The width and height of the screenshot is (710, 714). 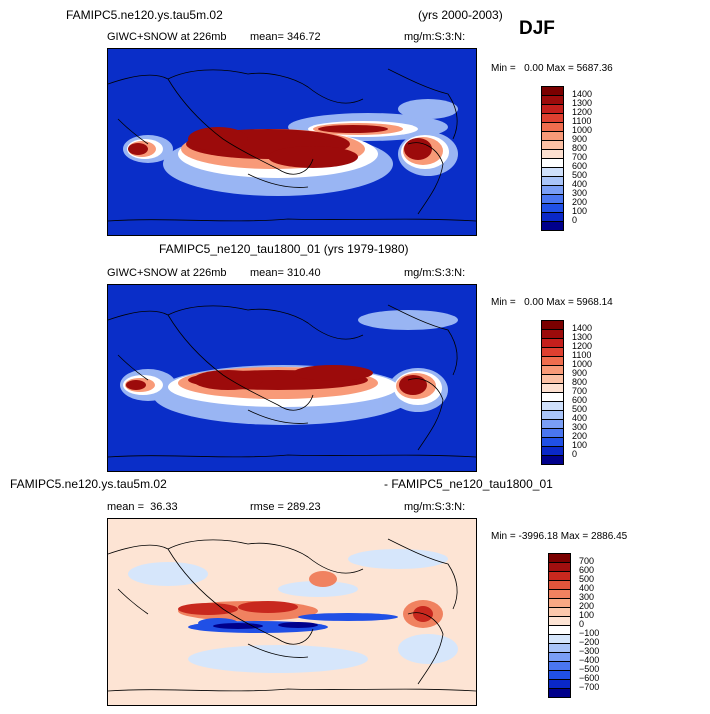 What do you see at coordinates (559, 536) in the screenshot?
I see `panel3-minmax-label: Min = -3996.18 Max = 2886.45` at bounding box center [559, 536].